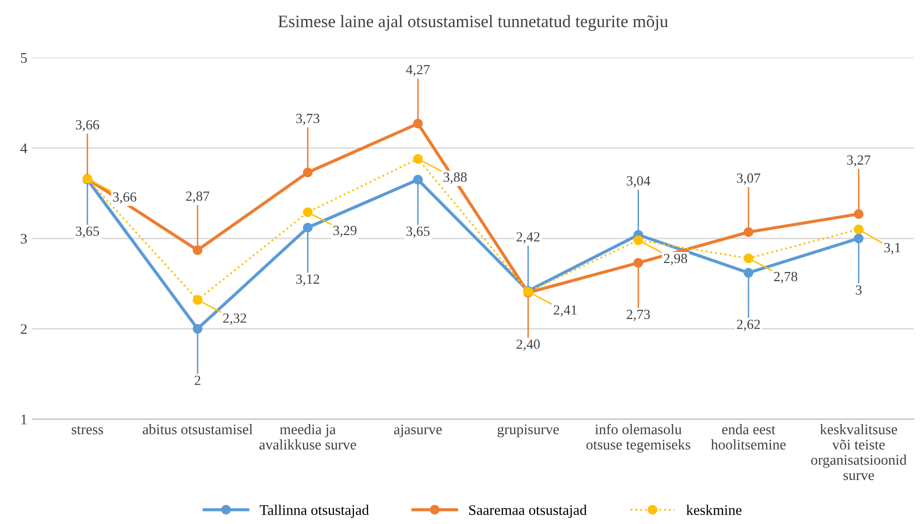 This screenshot has height=524, width=923. What do you see at coordinates (314, 511) in the screenshot?
I see `legend-label: Tallinna otsustajad` at bounding box center [314, 511].